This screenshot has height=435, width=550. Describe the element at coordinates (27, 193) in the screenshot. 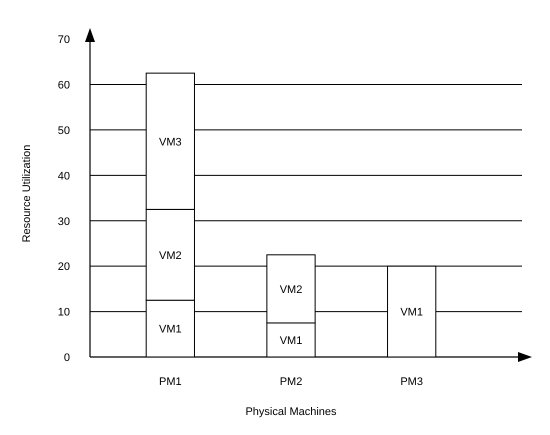

I see `y-axis-title: Resource Utilization` at that location.